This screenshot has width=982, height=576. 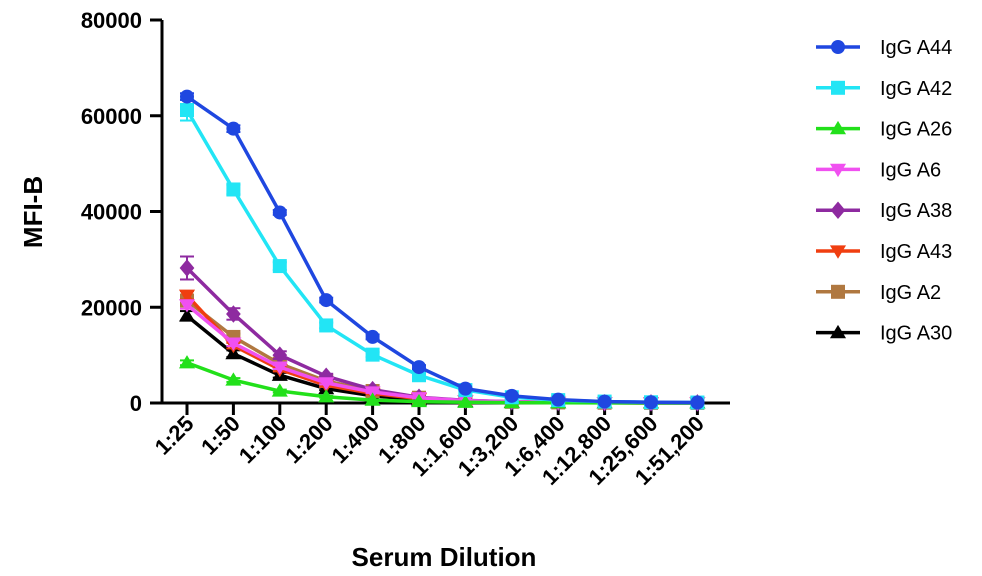 I want to click on legend-label: IgG A43, so click(x=916, y=252).